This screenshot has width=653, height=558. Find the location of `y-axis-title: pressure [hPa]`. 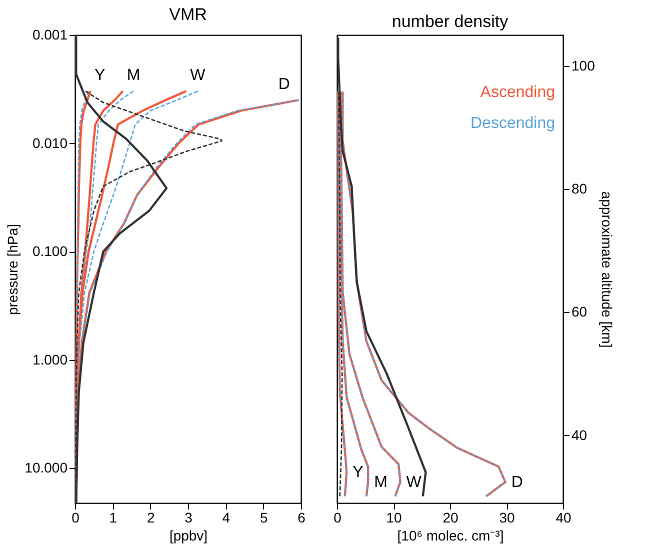

y-axis-title: pressure [hPa] is located at coordinates (12, 270).